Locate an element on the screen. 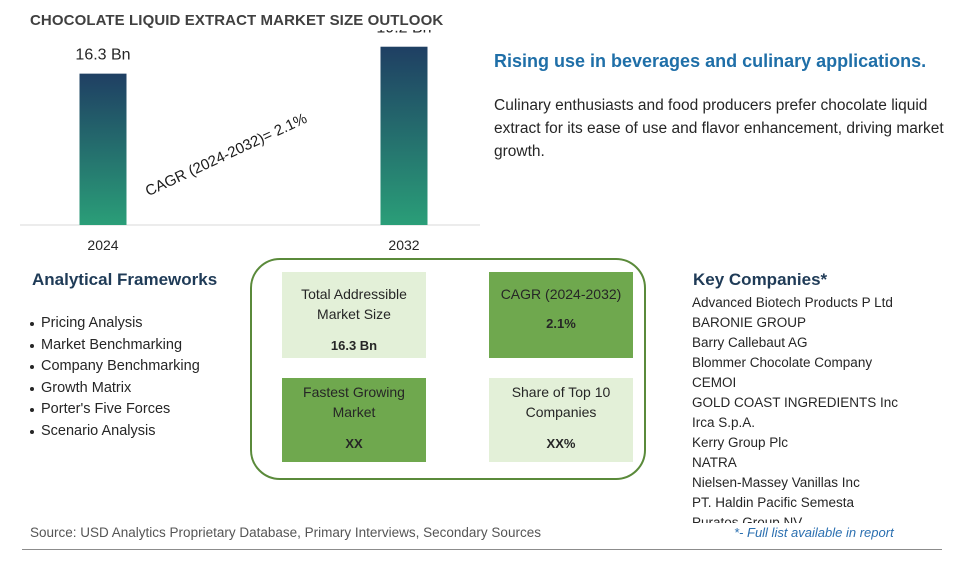 The image size is (969, 574). company-item: CEMOI is located at coordinates (714, 382).